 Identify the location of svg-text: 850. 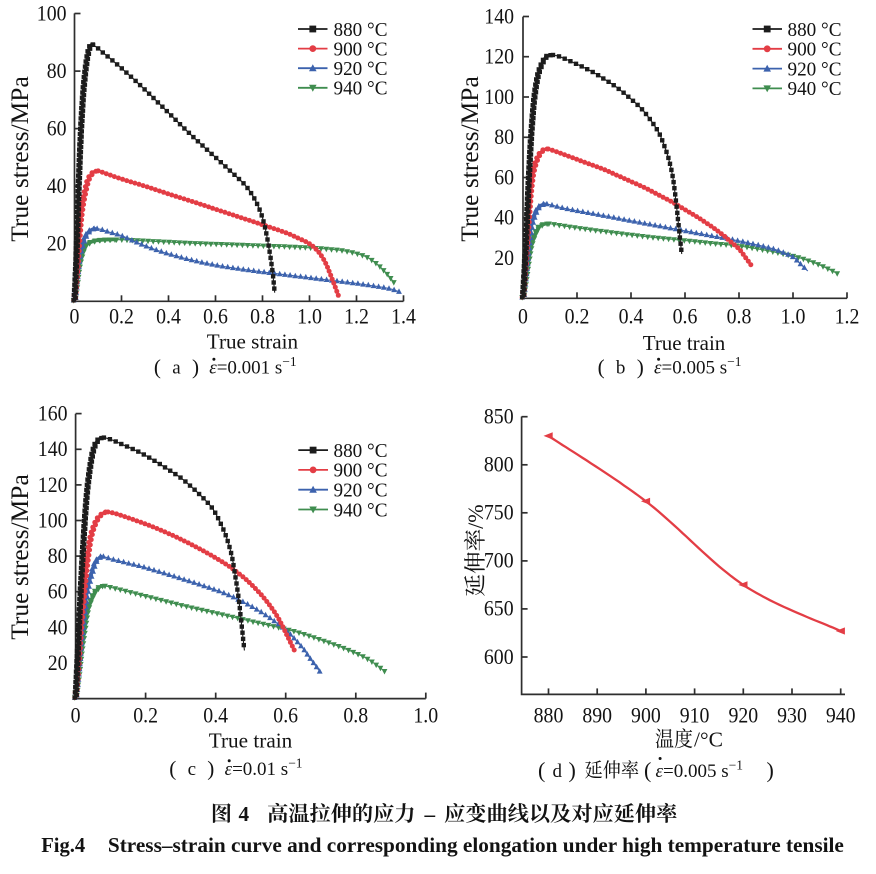
(499, 416).